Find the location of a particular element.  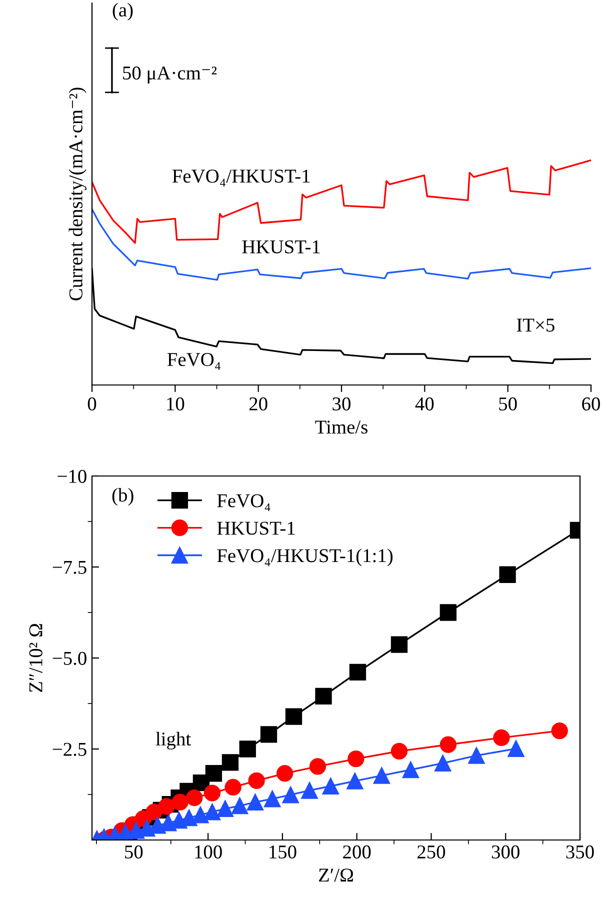

series-label: FeVO₄ is located at coordinates (193, 361).